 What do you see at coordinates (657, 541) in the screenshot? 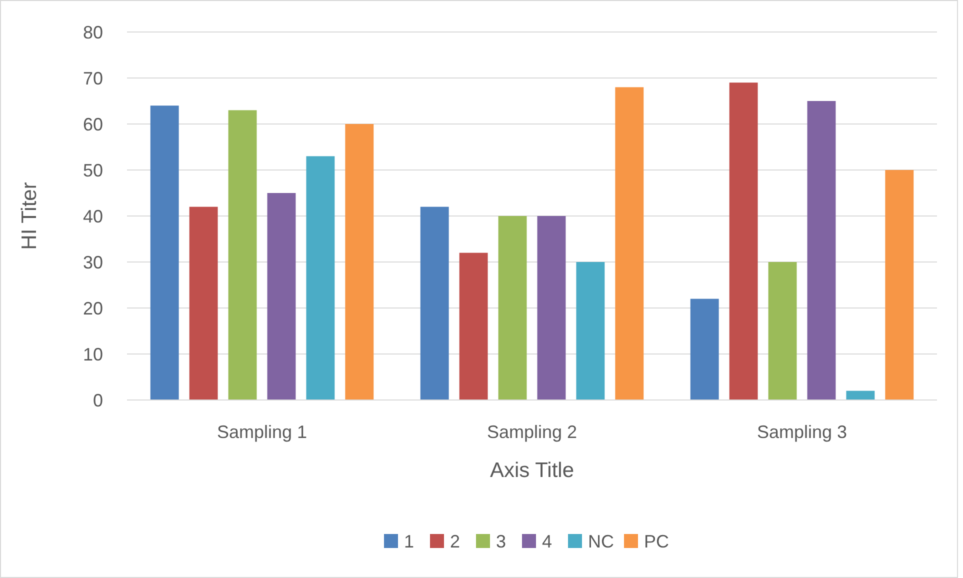
I see `legend-label: PC` at bounding box center [657, 541].